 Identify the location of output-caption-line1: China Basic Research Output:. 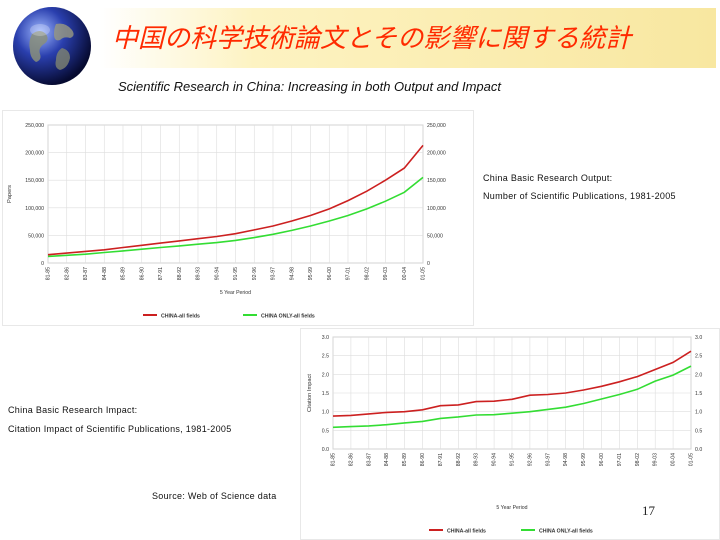
(548, 178).